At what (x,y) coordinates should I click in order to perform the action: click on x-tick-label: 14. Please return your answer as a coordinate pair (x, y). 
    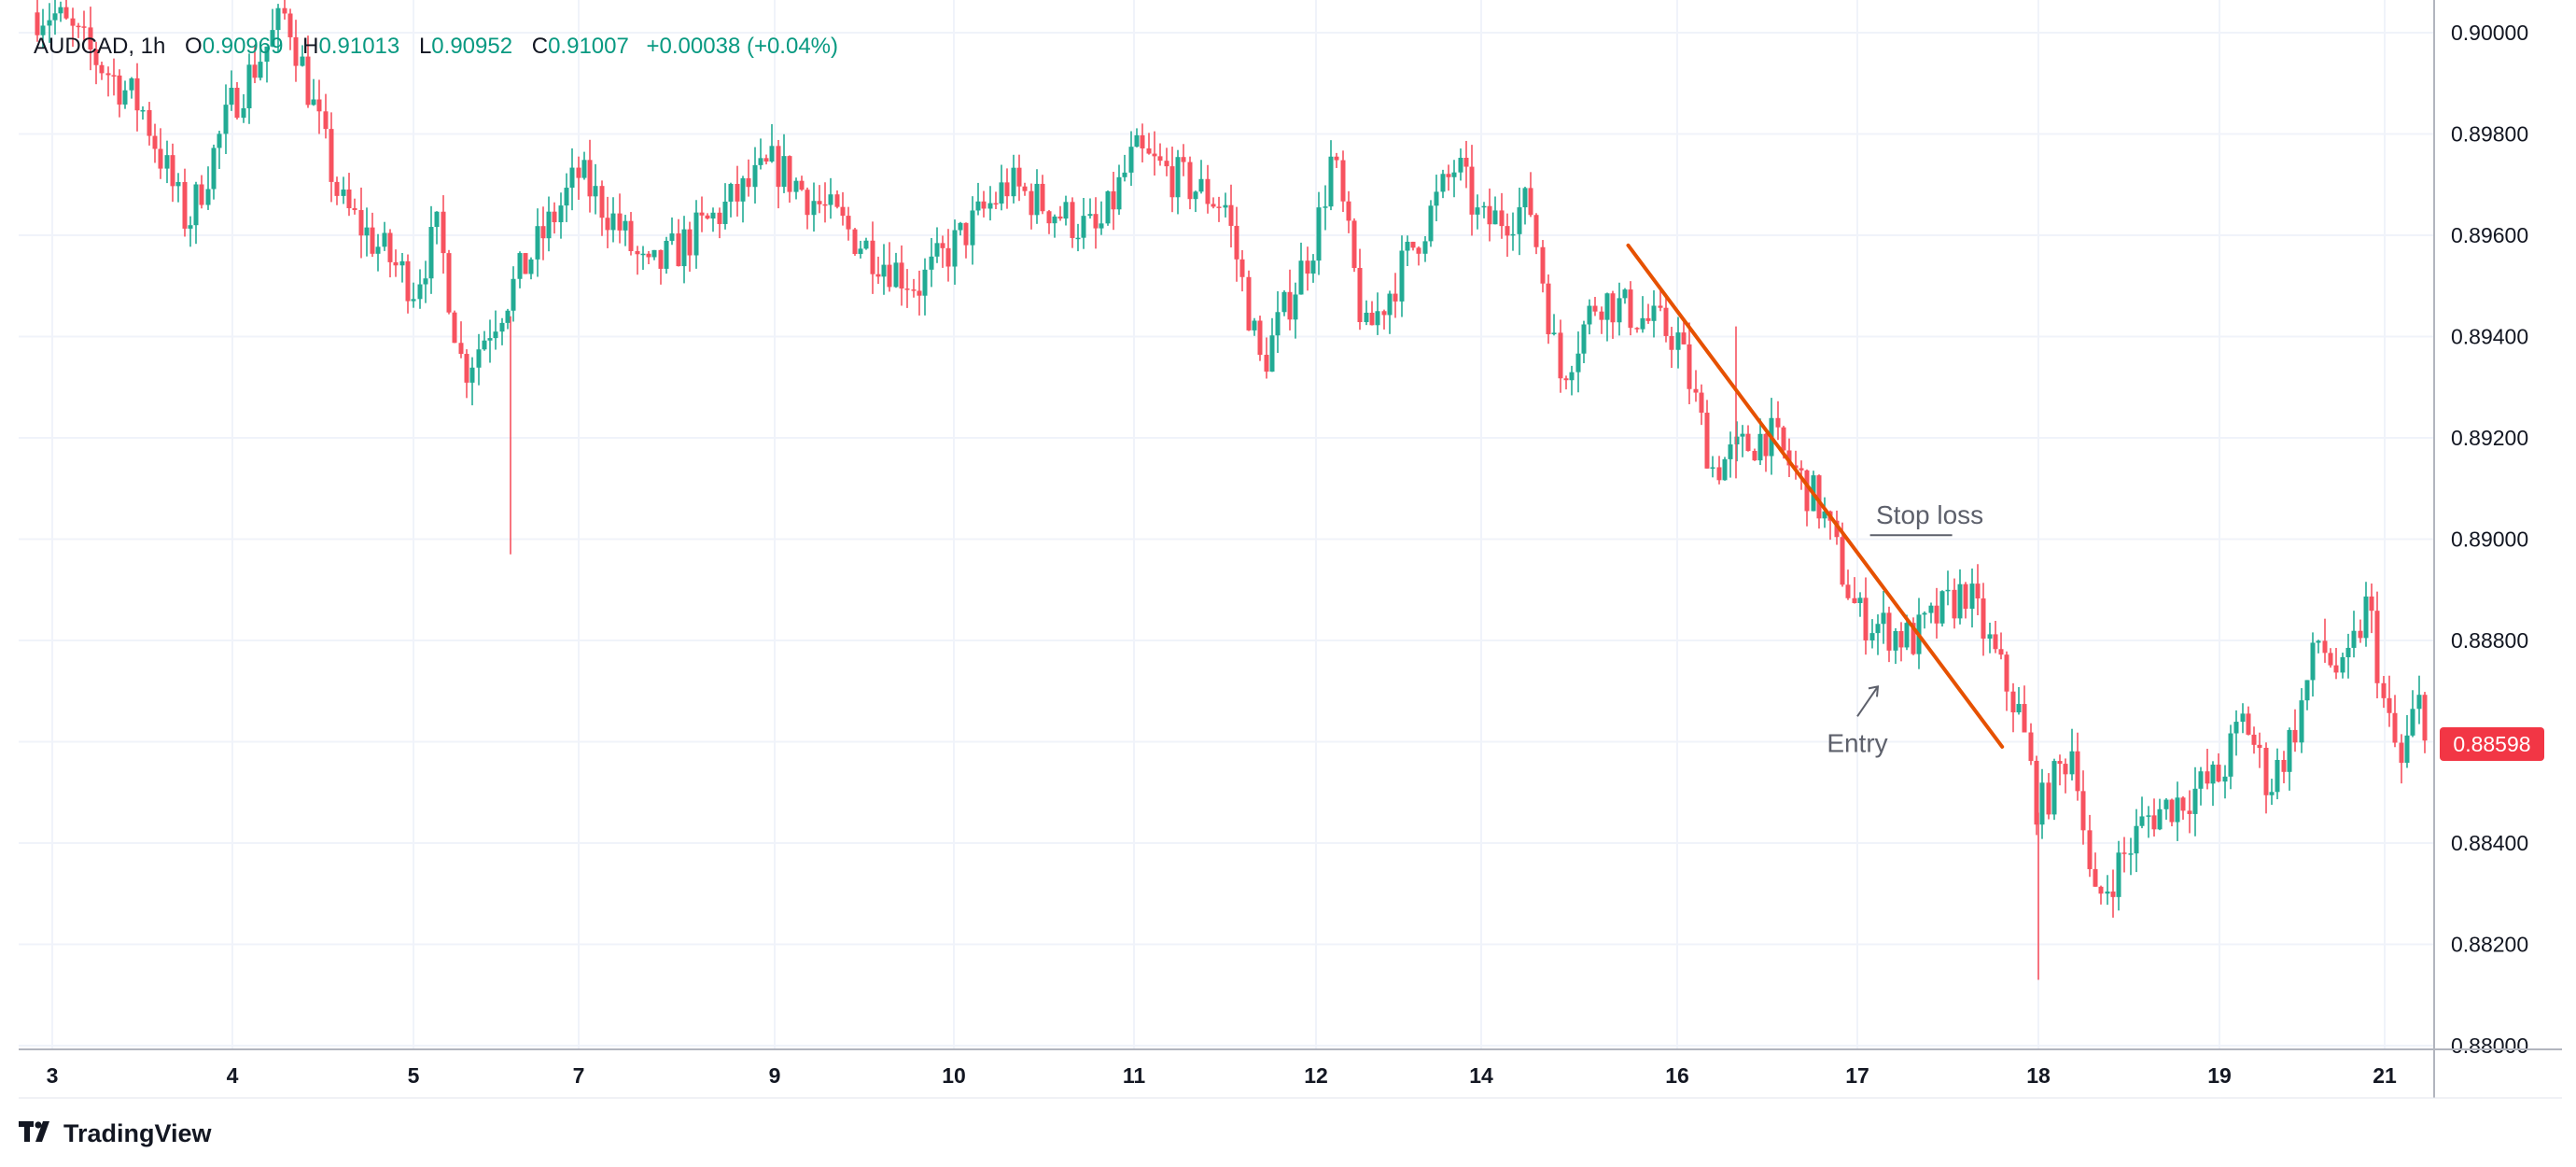
    Looking at the image, I should click on (1481, 1075).